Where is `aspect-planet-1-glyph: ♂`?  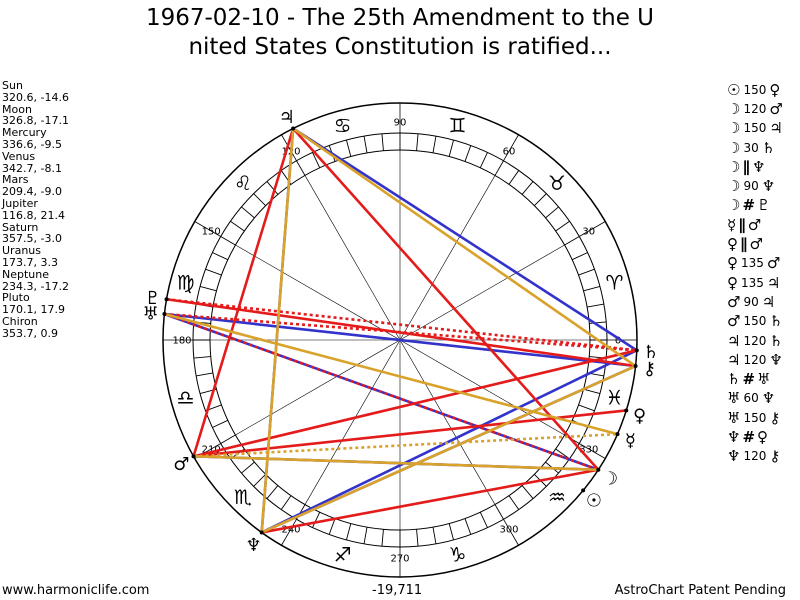
aspect-planet-1-glyph: ♂ is located at coordinates (734, 301).